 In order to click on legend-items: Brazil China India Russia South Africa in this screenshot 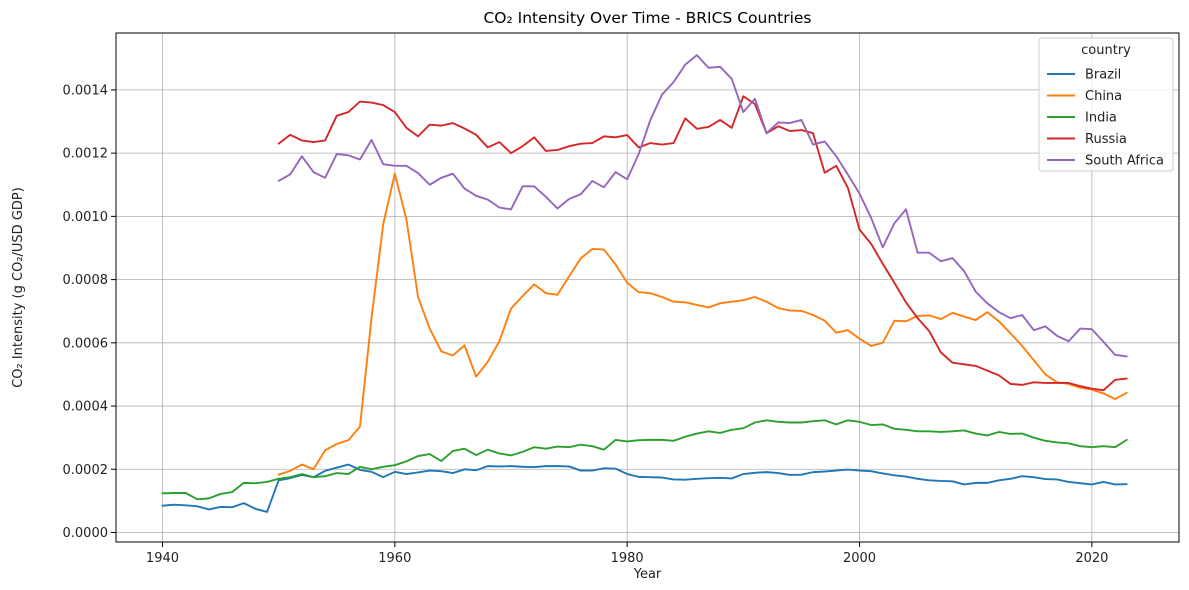, I will do `click(1105, 118)`.